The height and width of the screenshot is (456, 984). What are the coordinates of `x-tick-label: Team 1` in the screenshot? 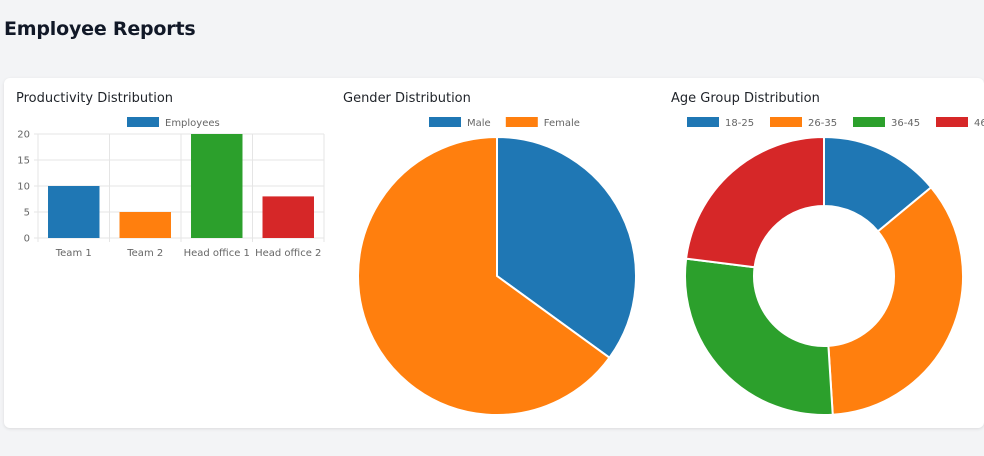 It's located at (73, 253).